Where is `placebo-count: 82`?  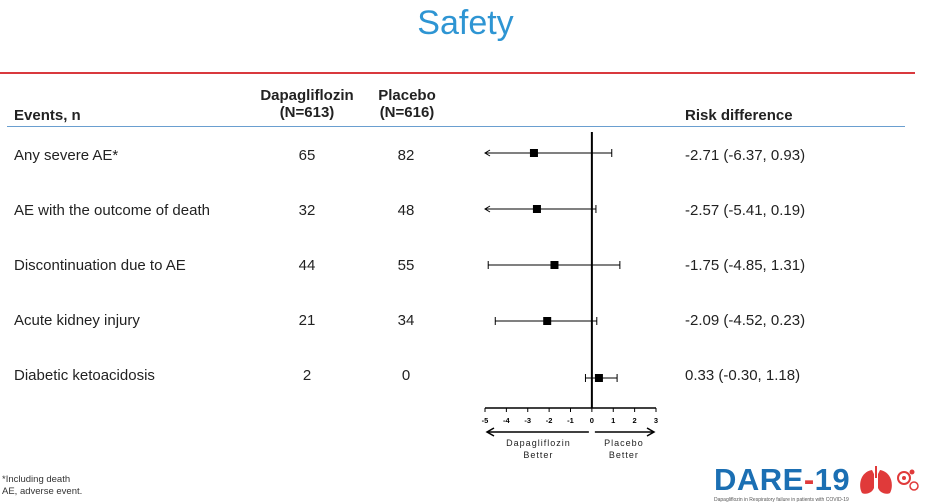
placebo-count: 82 is located at coordinates (406, 155).